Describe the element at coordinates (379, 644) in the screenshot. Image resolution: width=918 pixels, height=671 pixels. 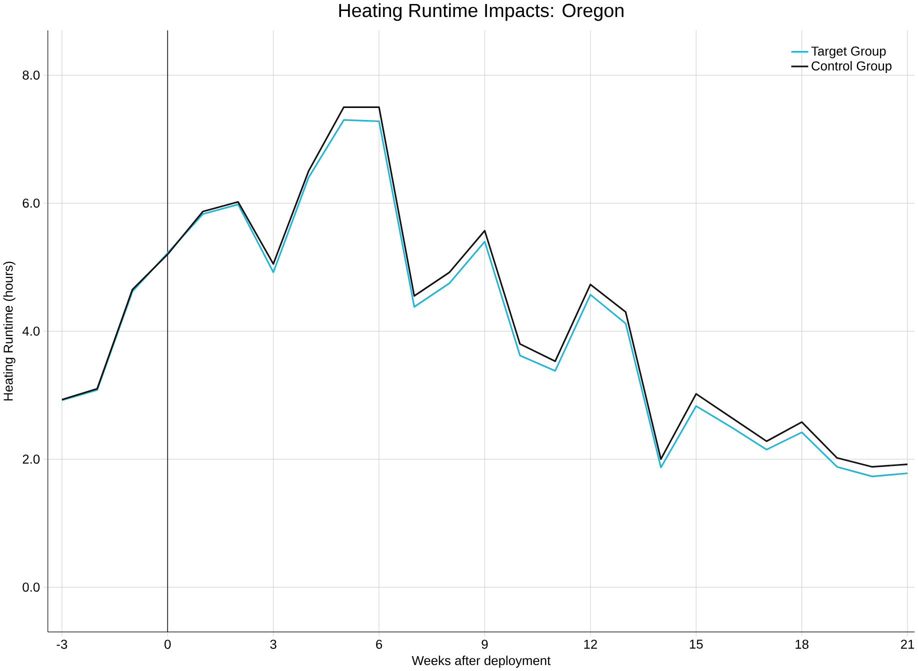
I see `x-tick-label: 6` at that location.